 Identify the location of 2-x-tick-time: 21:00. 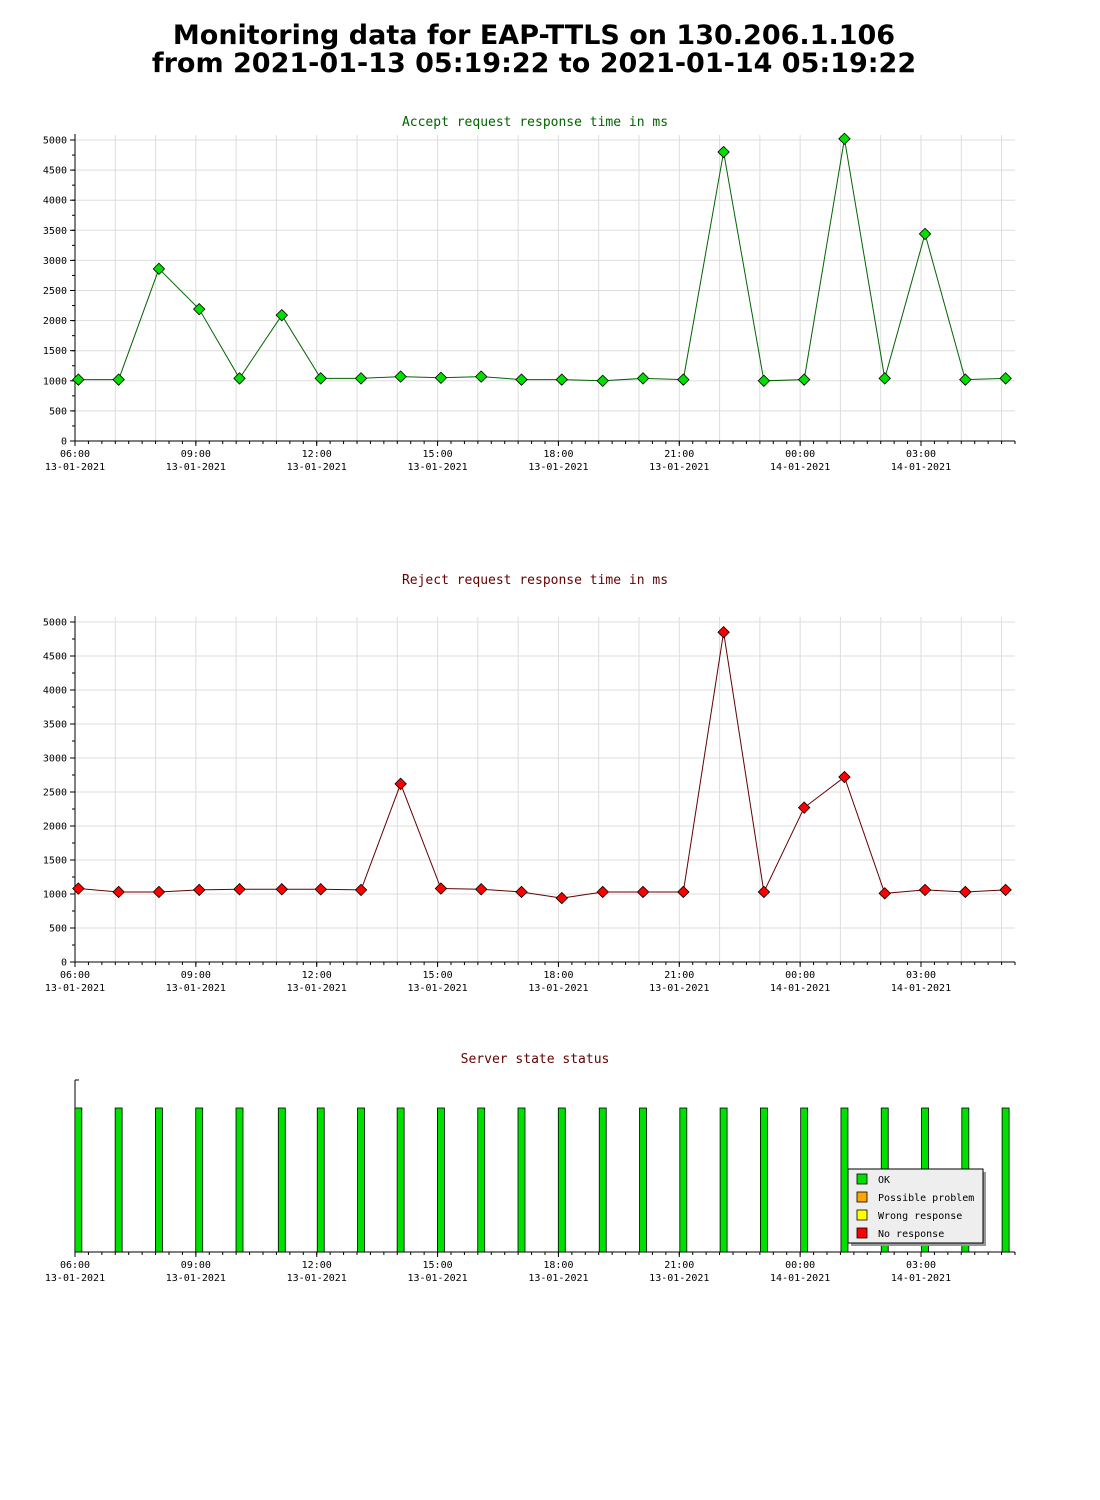
(679, 1265).